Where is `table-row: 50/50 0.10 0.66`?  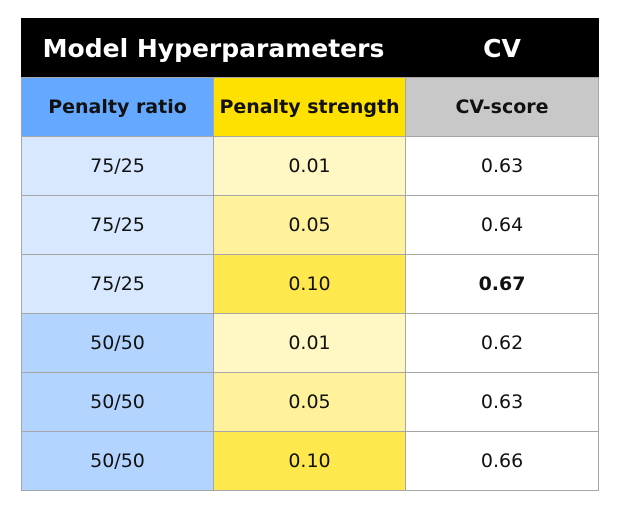
table-row: 50/50 0.10 0.66 is located at coordinates (310, 461).